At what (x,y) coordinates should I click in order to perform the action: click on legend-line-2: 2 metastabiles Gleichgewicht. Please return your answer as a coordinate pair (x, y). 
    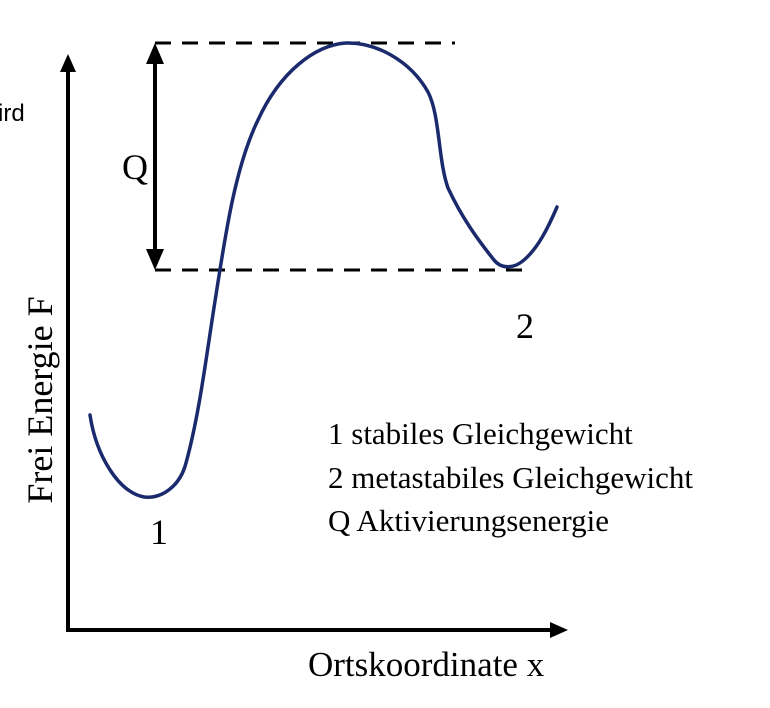
    Looking at the image, I should click on (510, 477).